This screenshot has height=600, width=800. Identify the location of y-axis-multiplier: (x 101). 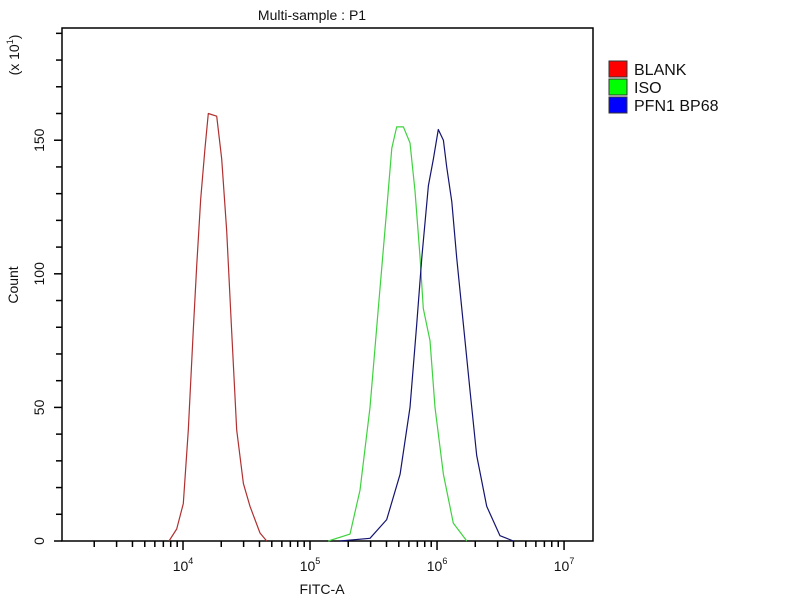
(13, 55).